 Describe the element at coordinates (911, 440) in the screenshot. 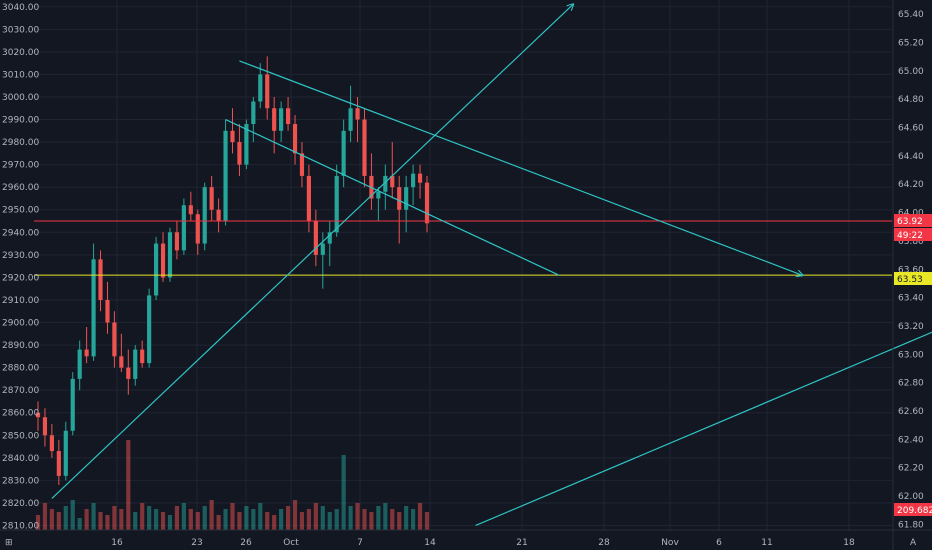

I see `right-axis-tick-label: 62.40` at that location.